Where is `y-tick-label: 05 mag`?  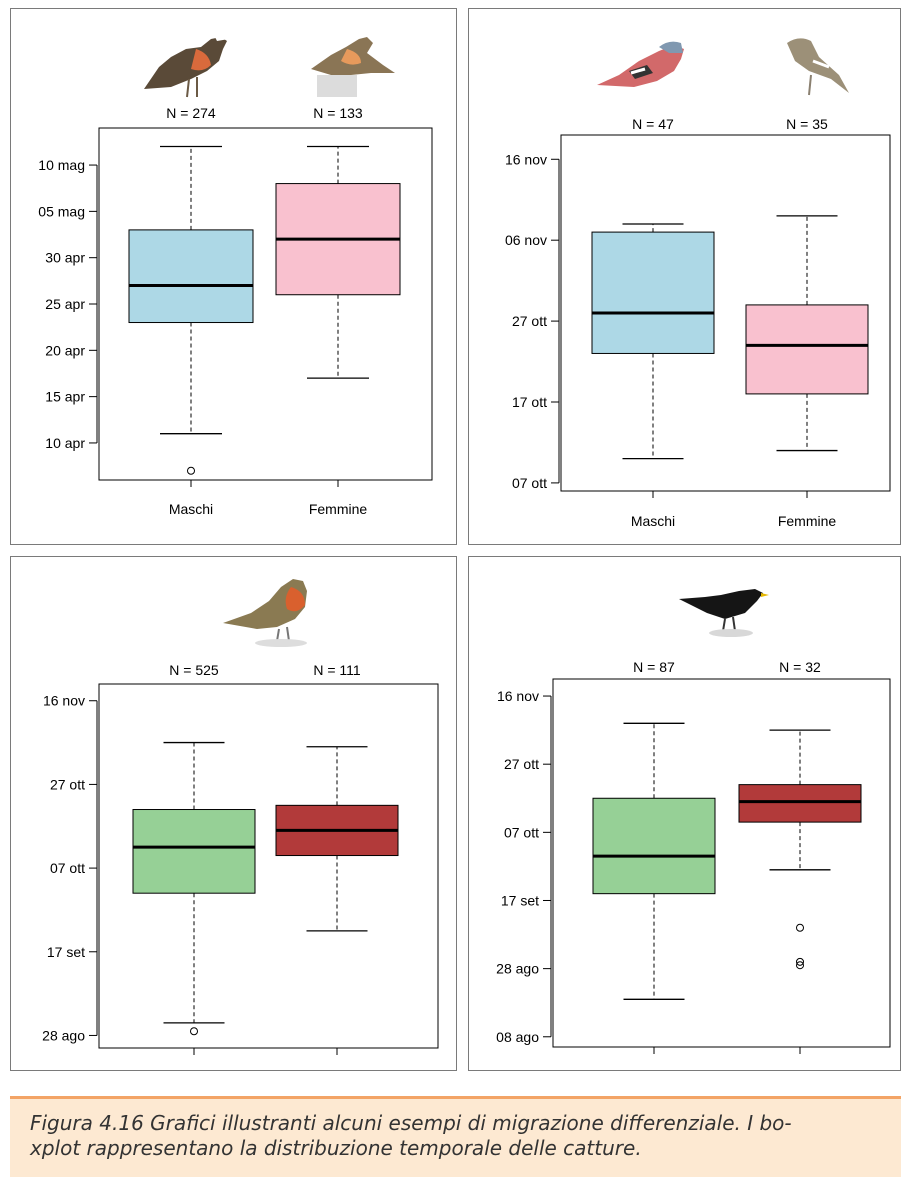 y-tick-label: 05 mag is located at coordinates (61, 211).